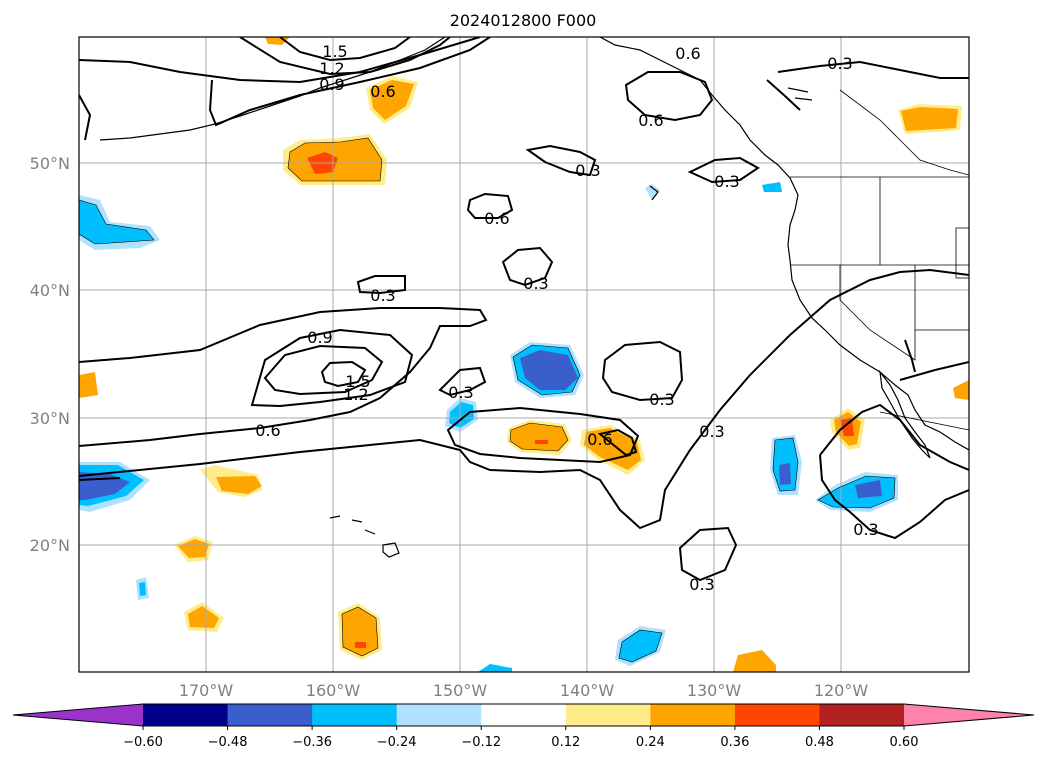 This screenshot has height=765, width=1047. I want to click on lon-label-140w: 140°W, so click(587, 690).